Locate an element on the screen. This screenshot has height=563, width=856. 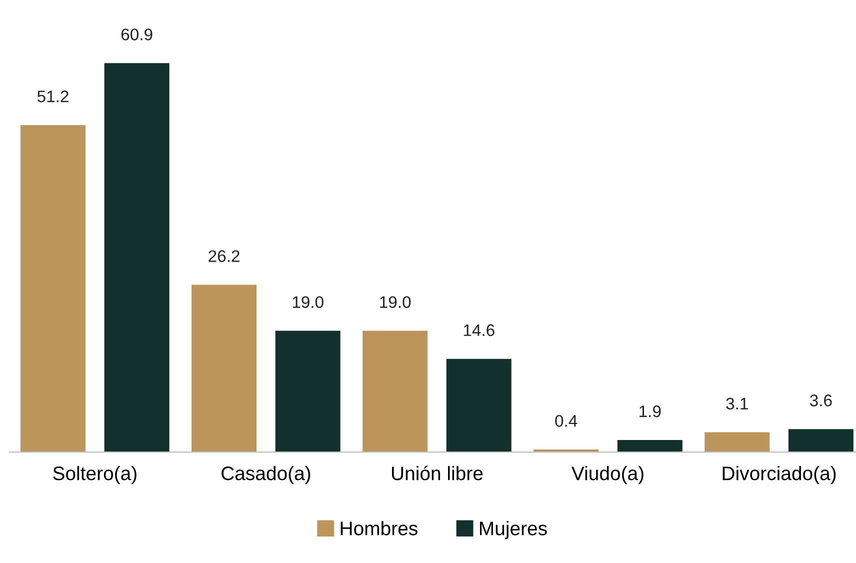
data-label: 1.9 is located at coordinates (650, 411).